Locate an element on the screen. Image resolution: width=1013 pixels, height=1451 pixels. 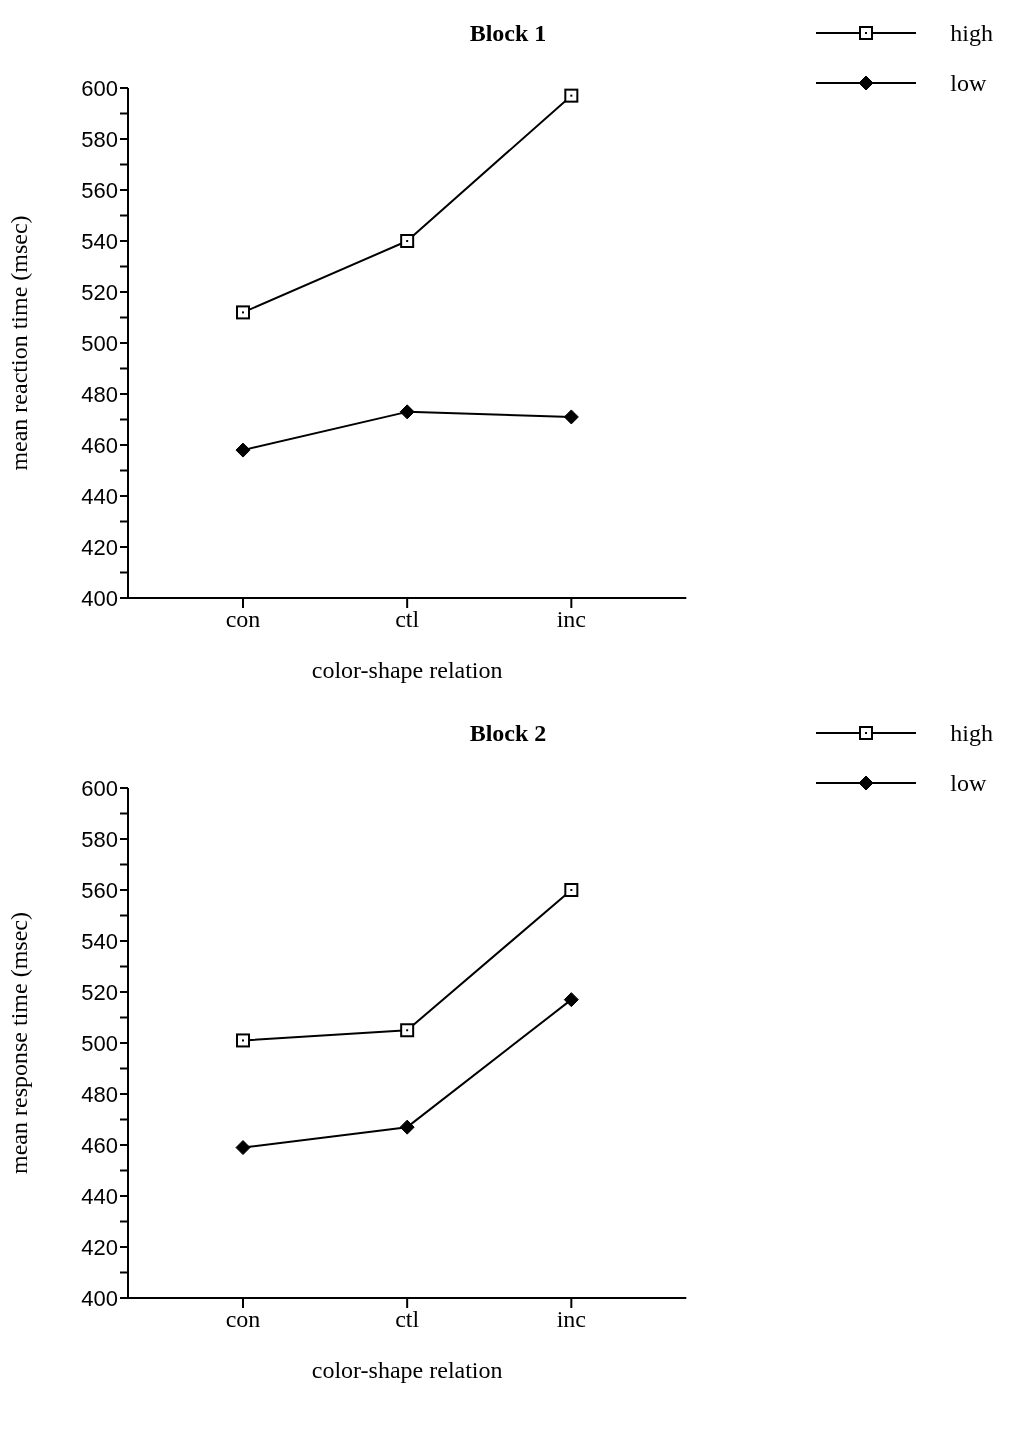
chart-title: Block 2 is located at coordinates (508, 733).